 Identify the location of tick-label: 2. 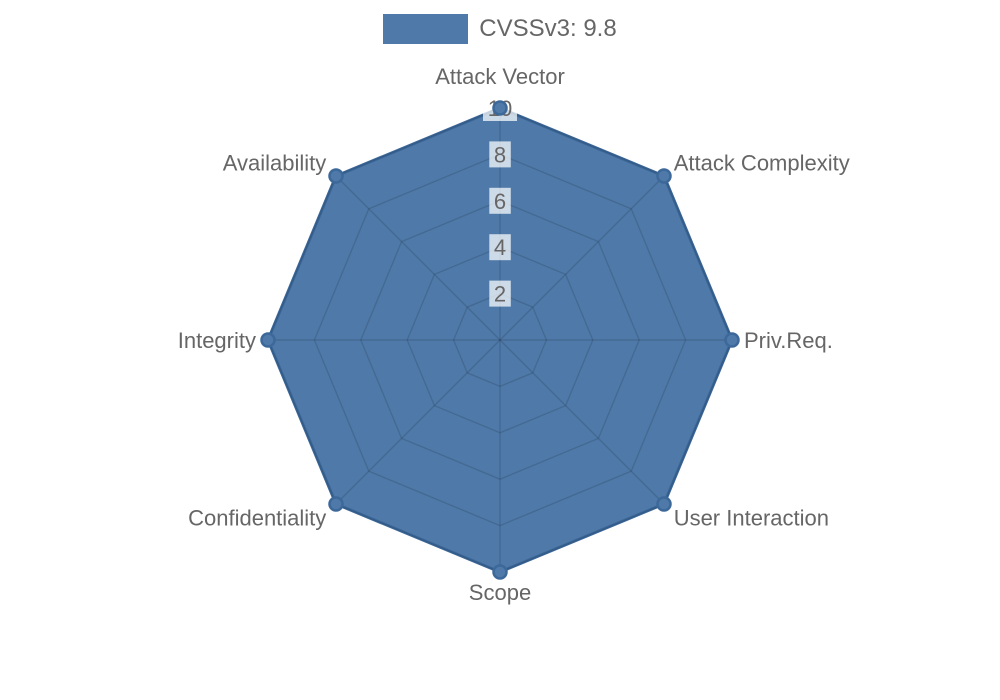
(500, 294).